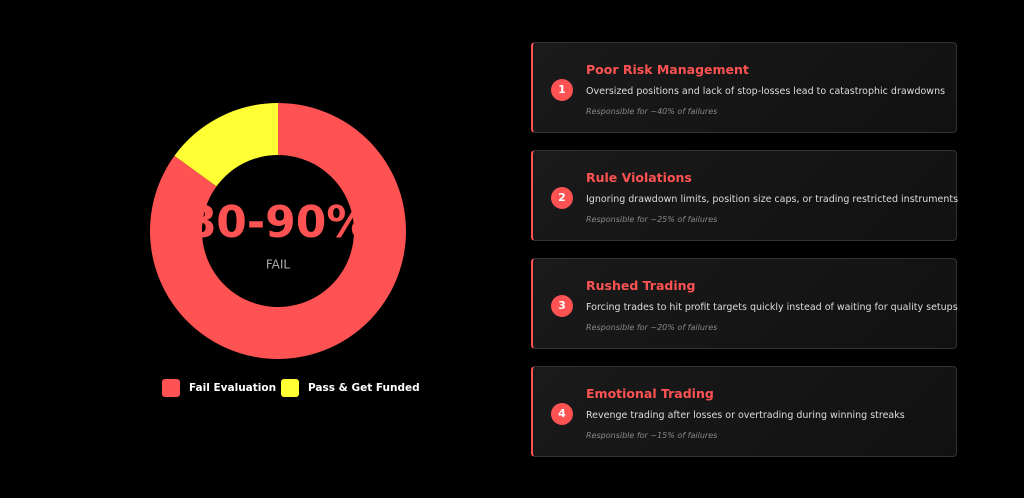  What do you see at coordinates (562, 414) in the screenshot?
I see `rank-badge: 4` at bounding box center [562, 414].